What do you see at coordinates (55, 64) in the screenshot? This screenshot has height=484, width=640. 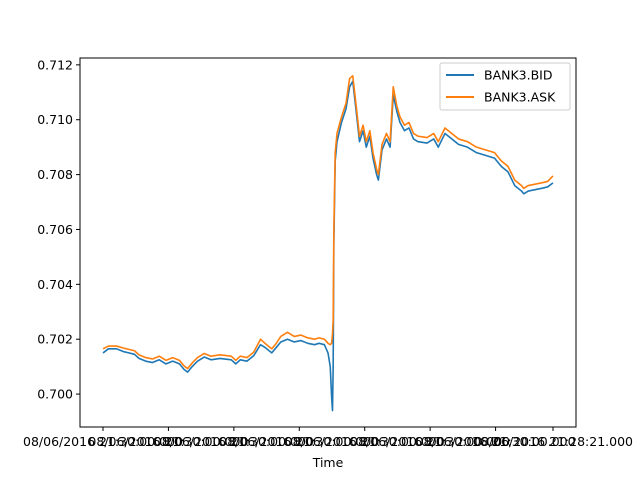 I see `y-tick-label: 0.712` at bounding box center [55, 64].